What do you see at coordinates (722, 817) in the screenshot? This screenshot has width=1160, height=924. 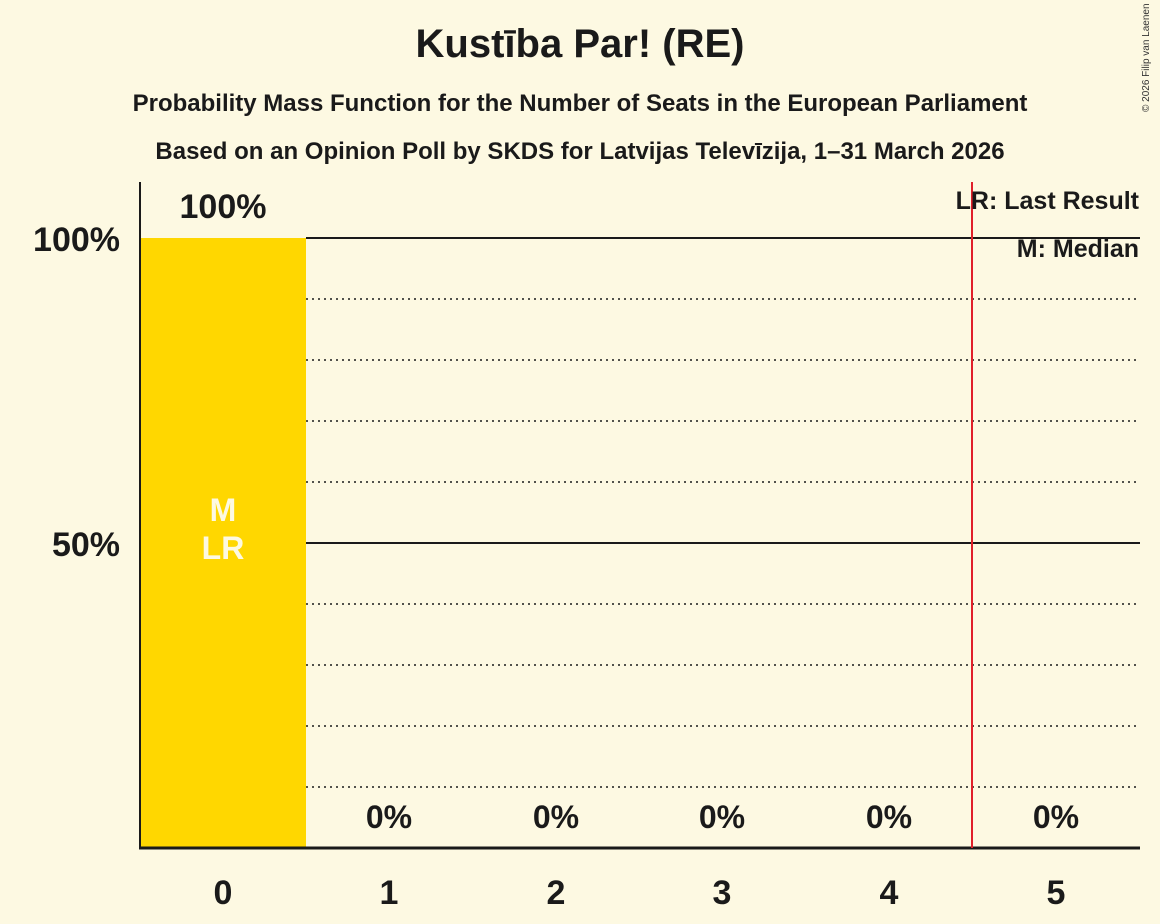 I see `value-label-3: 0%` at bounding box center [722, 817].